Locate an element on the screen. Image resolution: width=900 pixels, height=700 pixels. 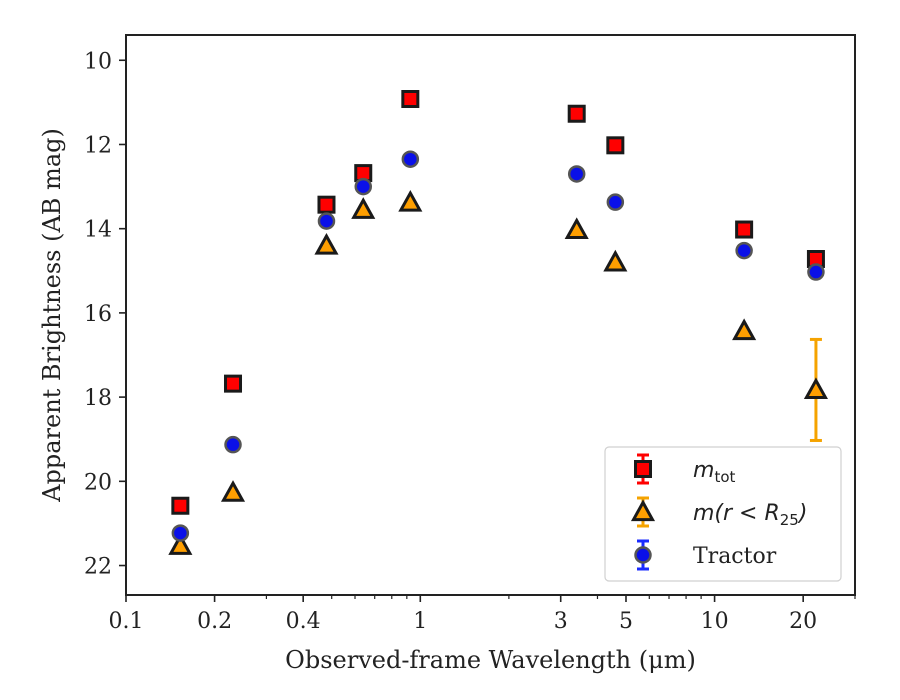
x-tick-label: 5 is located at coordinates (626, 621).